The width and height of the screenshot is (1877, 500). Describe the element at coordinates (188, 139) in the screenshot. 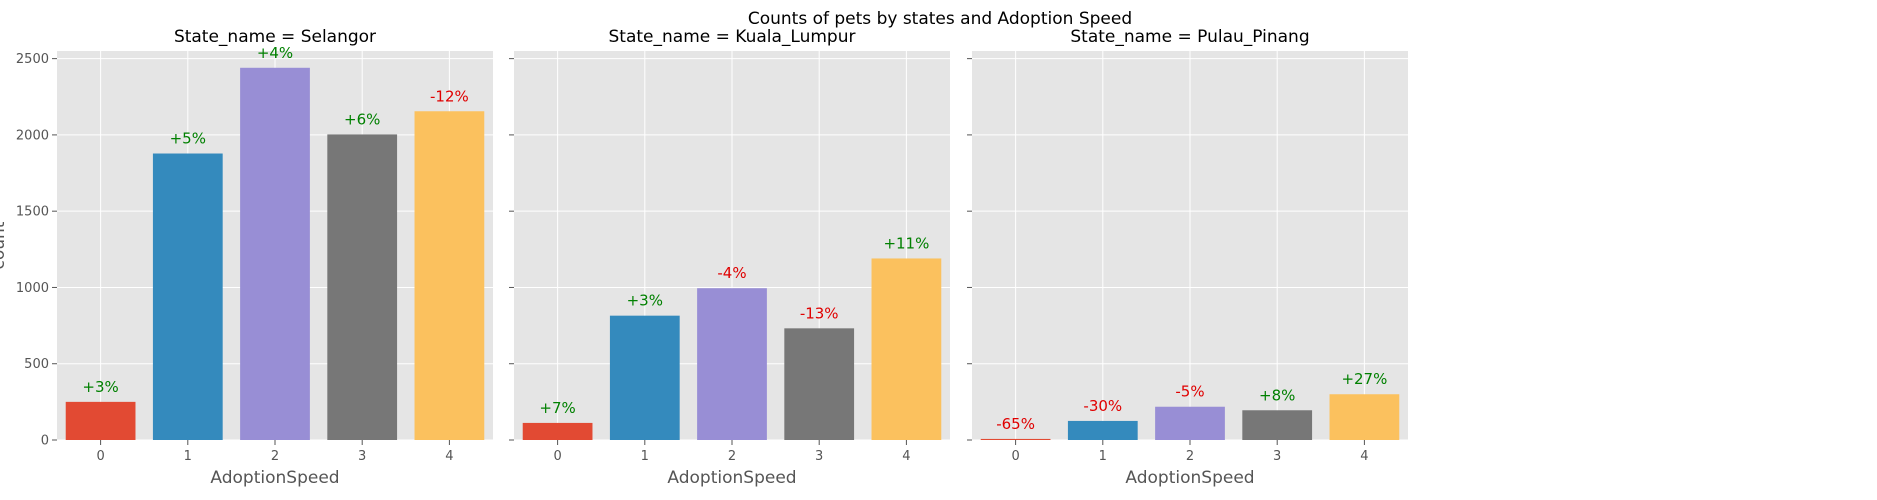

I see `bar-annotation: +5%` at that location.